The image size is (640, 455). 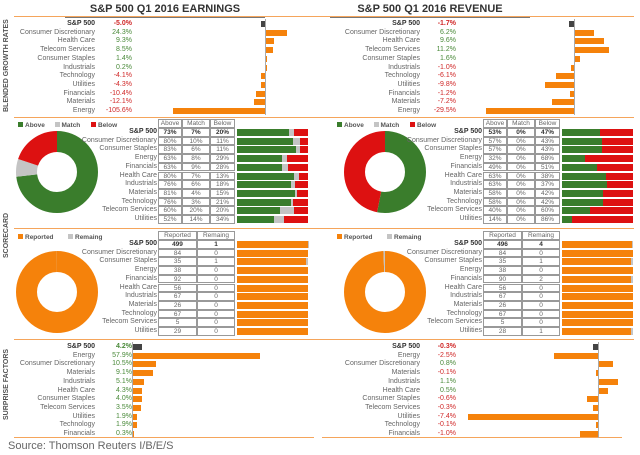 I want to click on table-cell-reported: 35, so click(x=502, y=262).